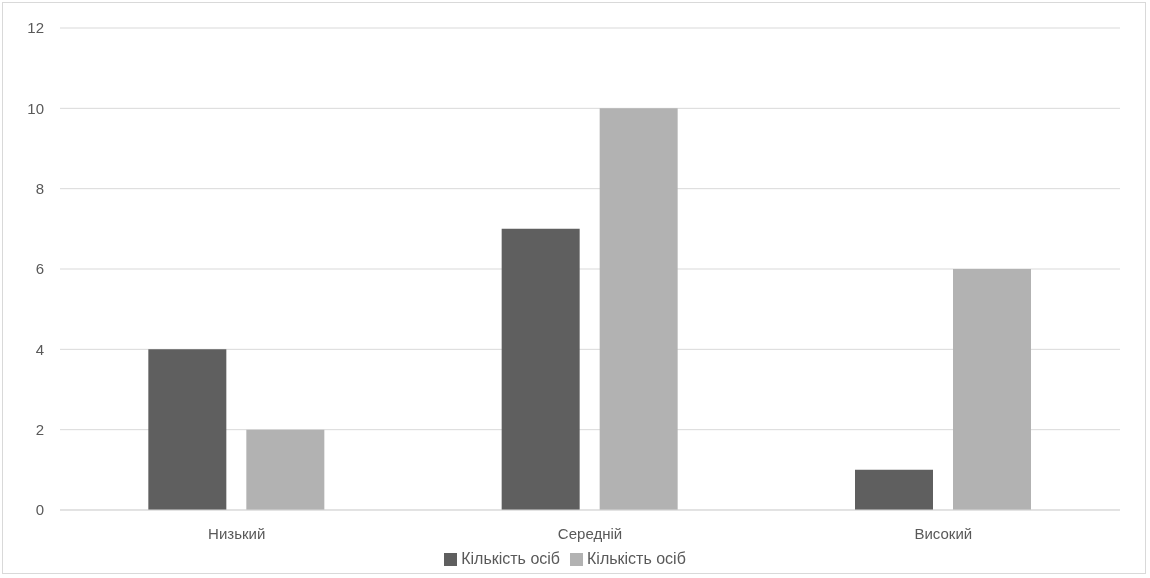 This screenshot has height=578, width=1150. I want to click on y-tick-label: 8, so click(39, 188).